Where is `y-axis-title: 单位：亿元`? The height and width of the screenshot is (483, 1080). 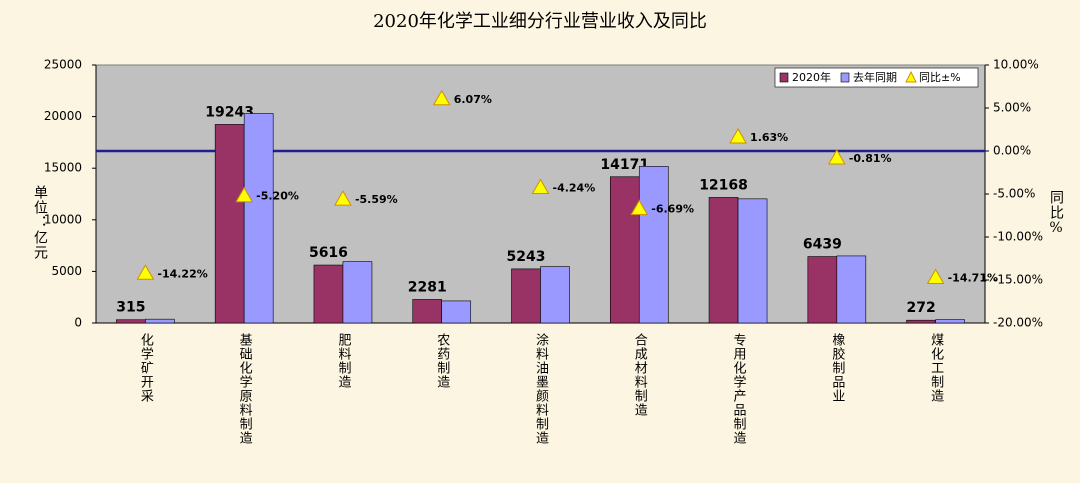
y-axis-title: 单位：亿元 is located at coordinates (40, 222).